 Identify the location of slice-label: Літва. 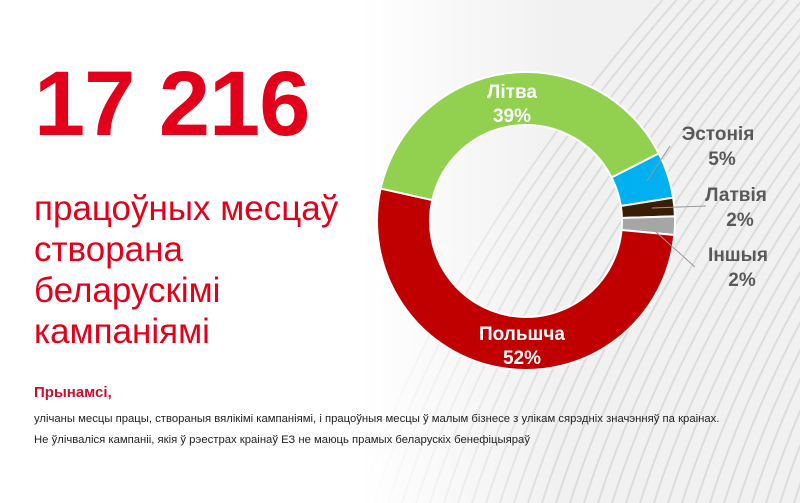
(512, 92).